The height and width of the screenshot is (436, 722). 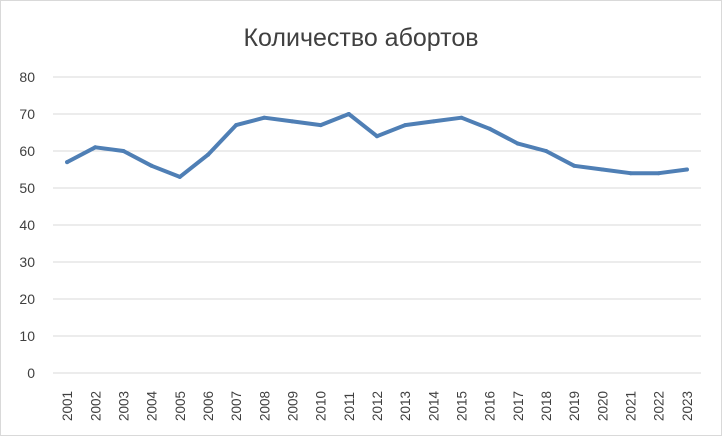 I want to click on data-point-2002, so click(x=95, y=147).